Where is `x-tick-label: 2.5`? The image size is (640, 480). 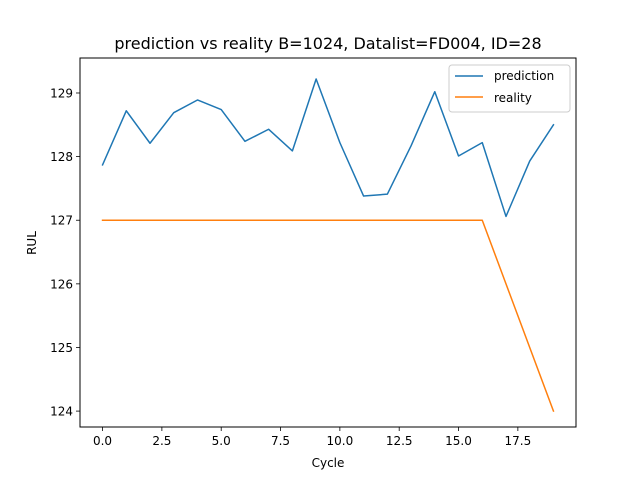
x-tick-label: 2.5 is located at coordinates (161, 441).